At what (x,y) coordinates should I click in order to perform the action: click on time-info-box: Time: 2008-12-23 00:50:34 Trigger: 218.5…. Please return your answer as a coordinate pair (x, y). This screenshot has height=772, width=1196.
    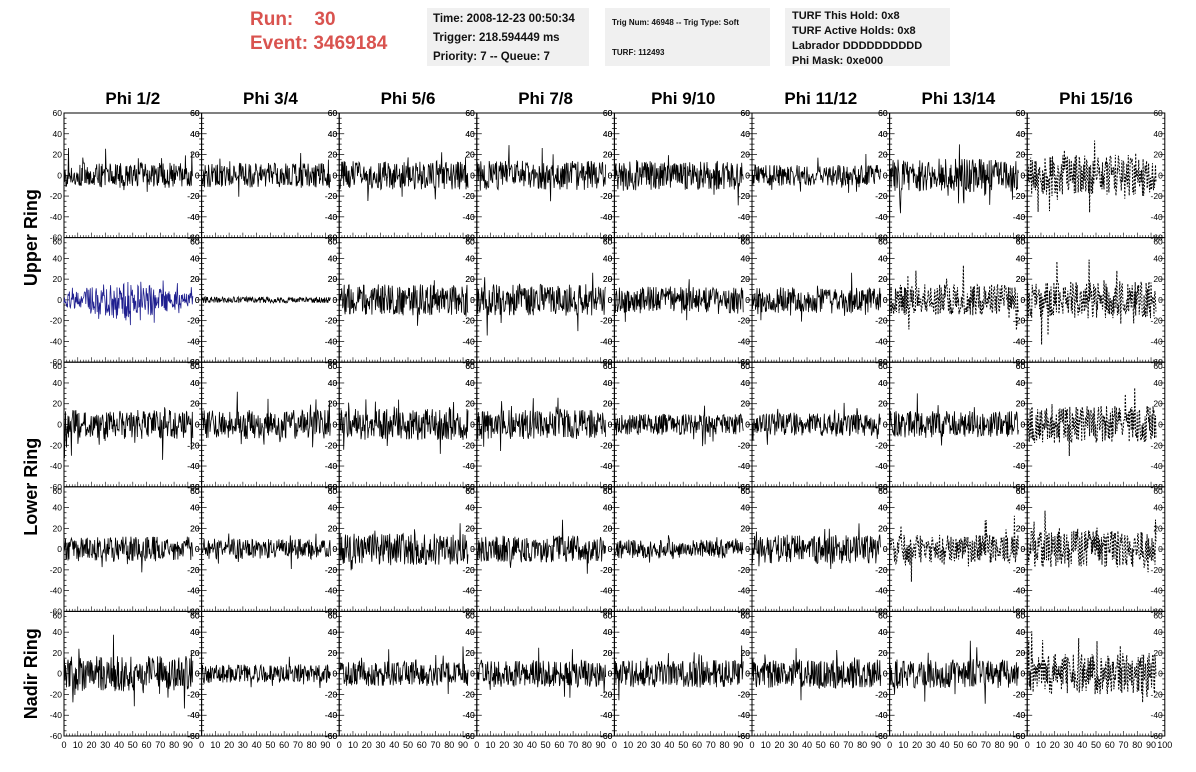
    Looking at the image, I should click on (508, 37).